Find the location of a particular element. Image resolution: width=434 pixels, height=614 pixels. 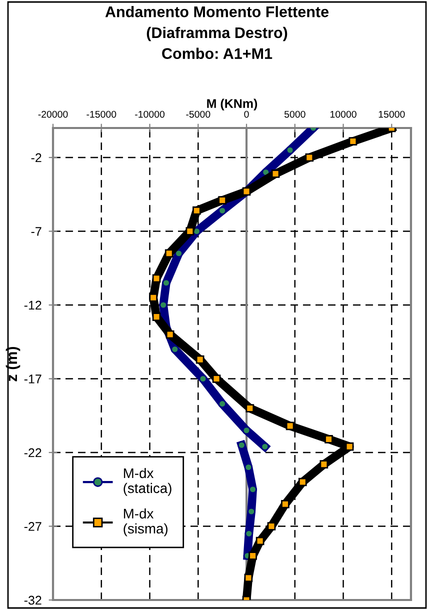

x-tick-label: 15000 is located at coordinates (391, 114).